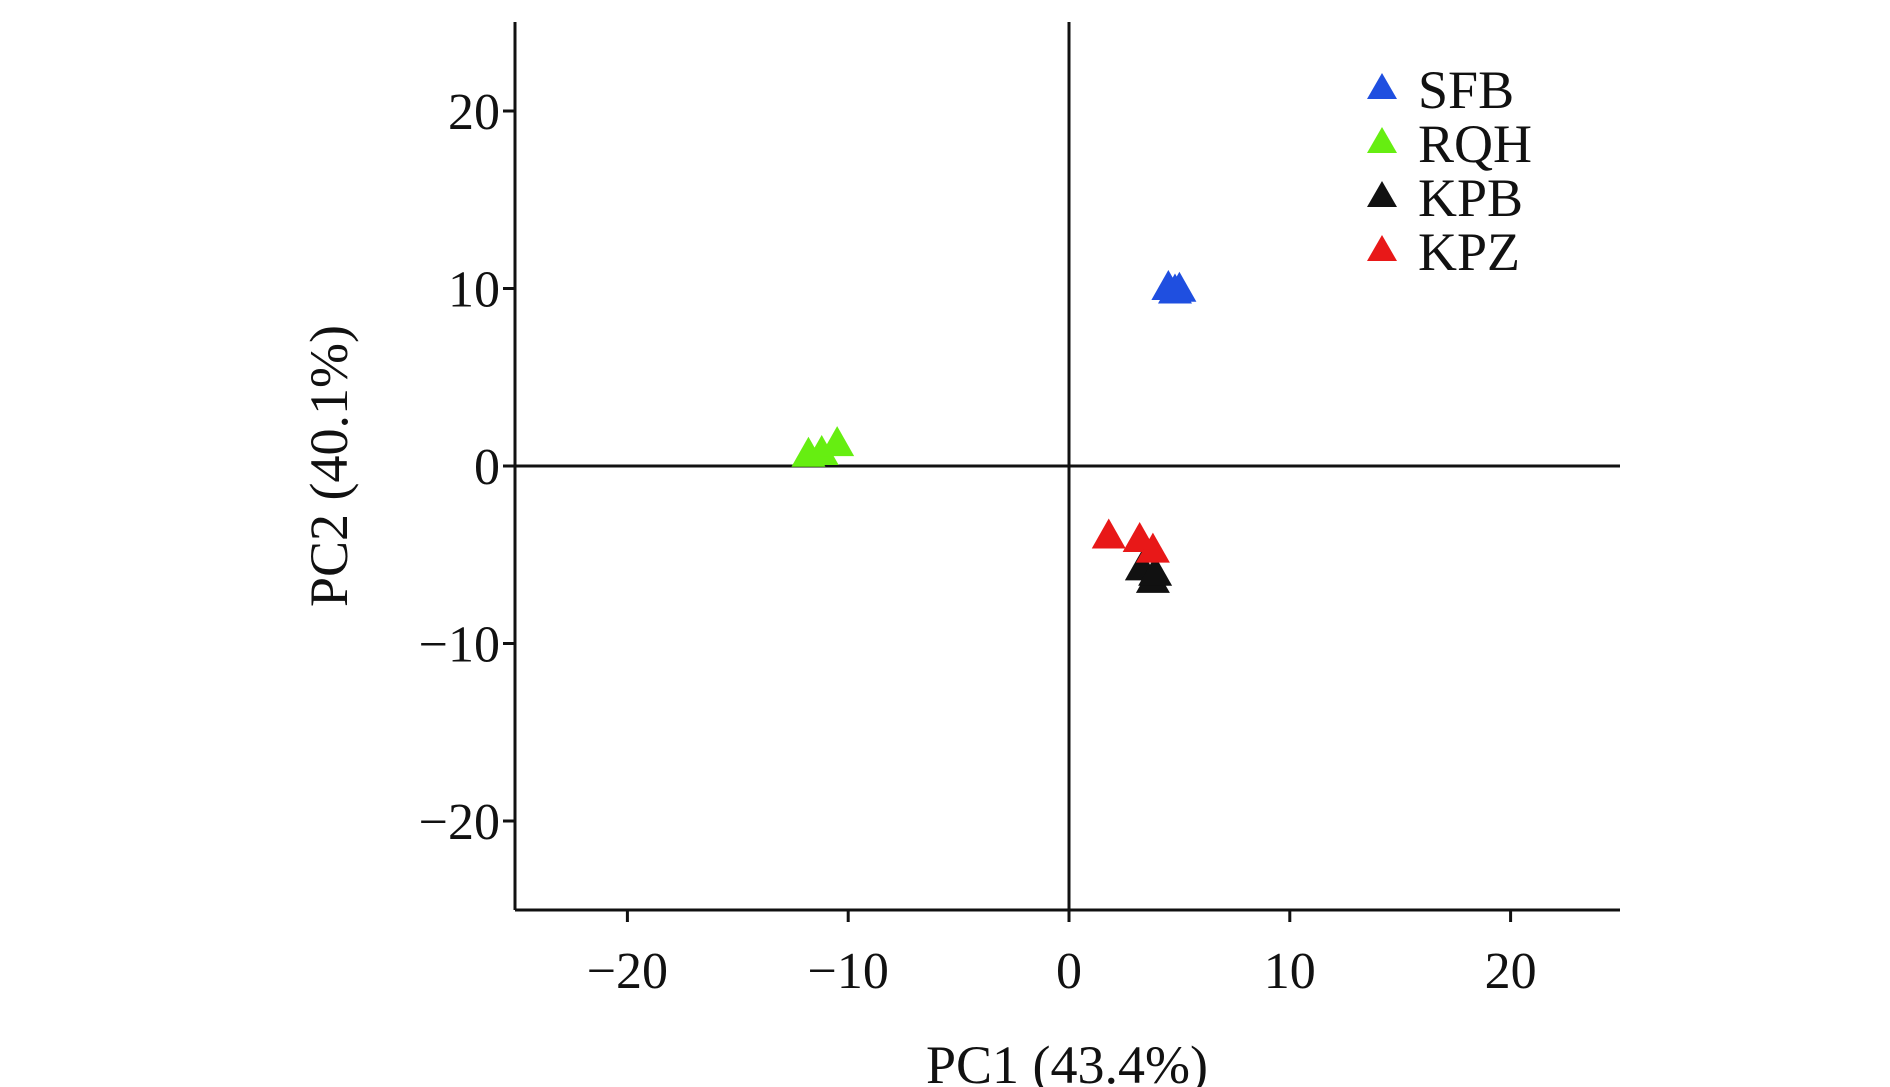  What do you see at coordinates (459, 645) in the screenshot?
I see `y-tick-label: −10` at bounding box center [459, 645].